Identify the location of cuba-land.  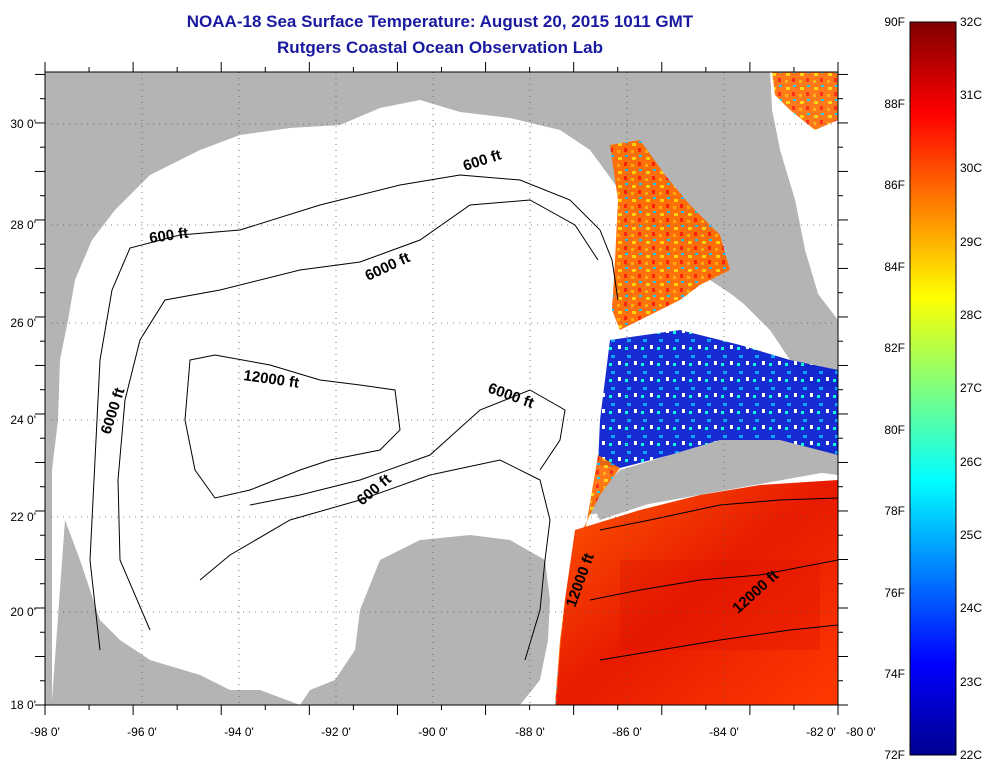
(714, 480).